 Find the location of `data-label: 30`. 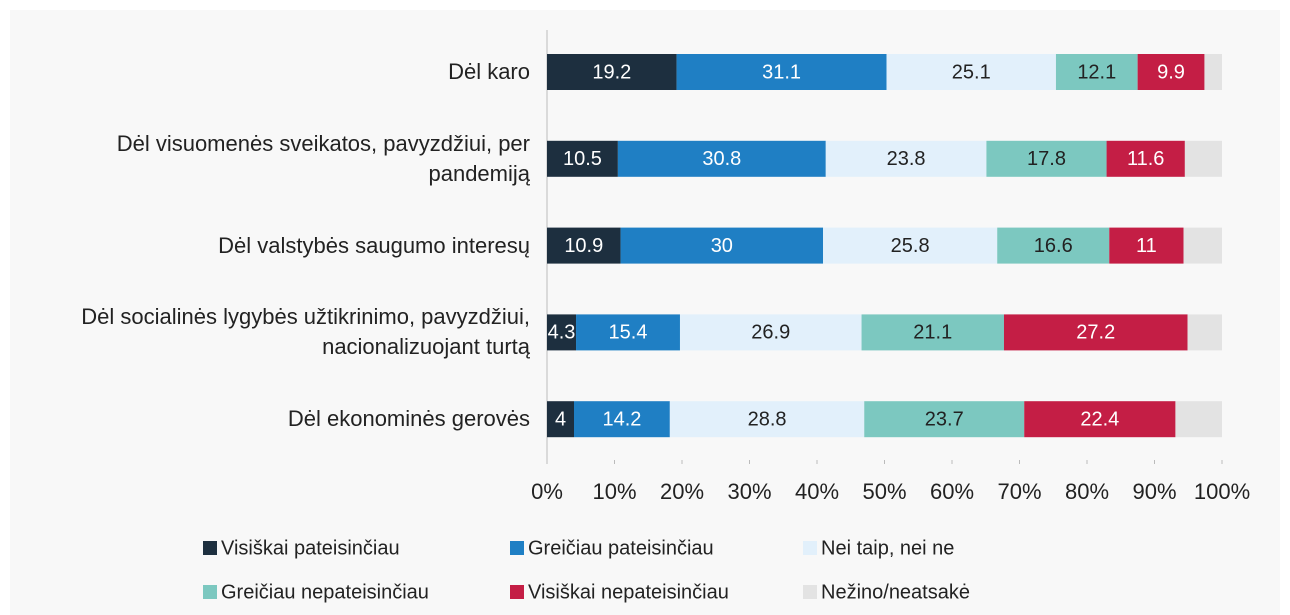

data-label: 30 is located at coordinates (722, 246).